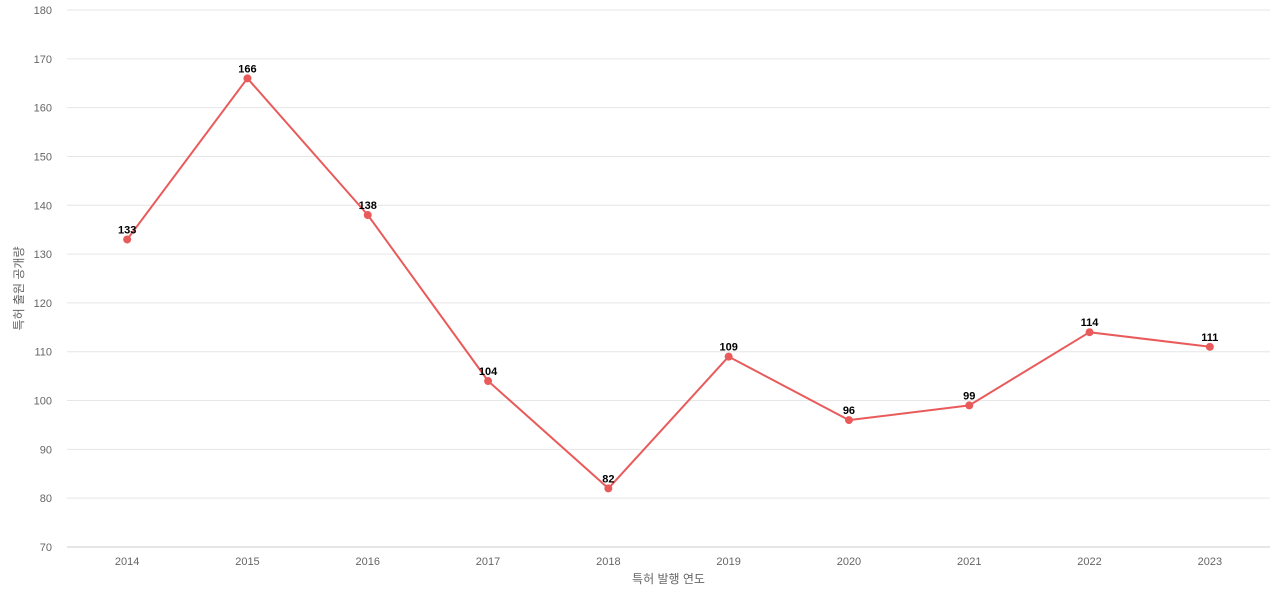  Describe the element at coordinates (1089, 562) in the screenshot. I see `x-tick-label: 2022` at that location.